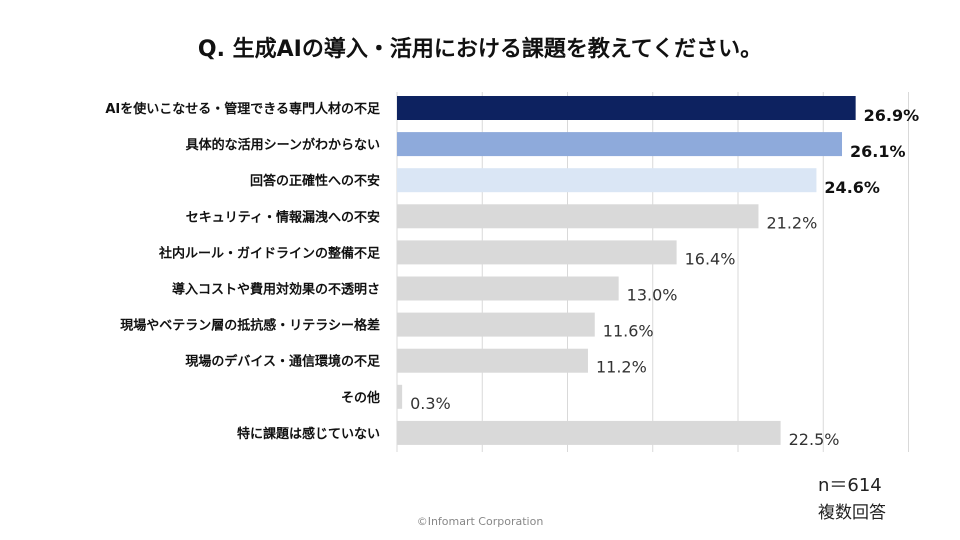  Describe the element at coordinates (710, 258) in the screenshot. I see `value-label: 16.4%` at that location.